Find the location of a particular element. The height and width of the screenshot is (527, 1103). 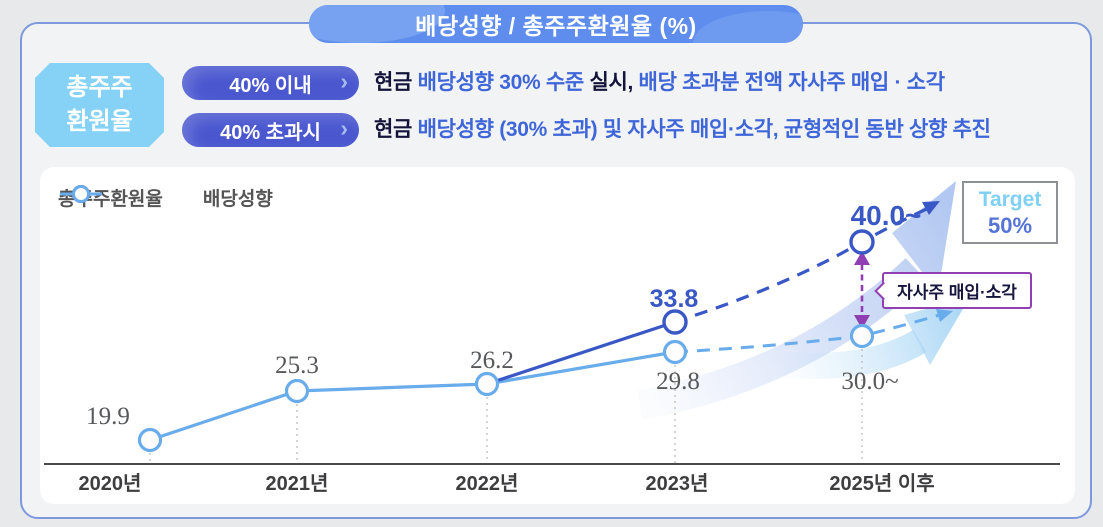

x-axis-label: 2020년 is located at coordinates (110, 483).